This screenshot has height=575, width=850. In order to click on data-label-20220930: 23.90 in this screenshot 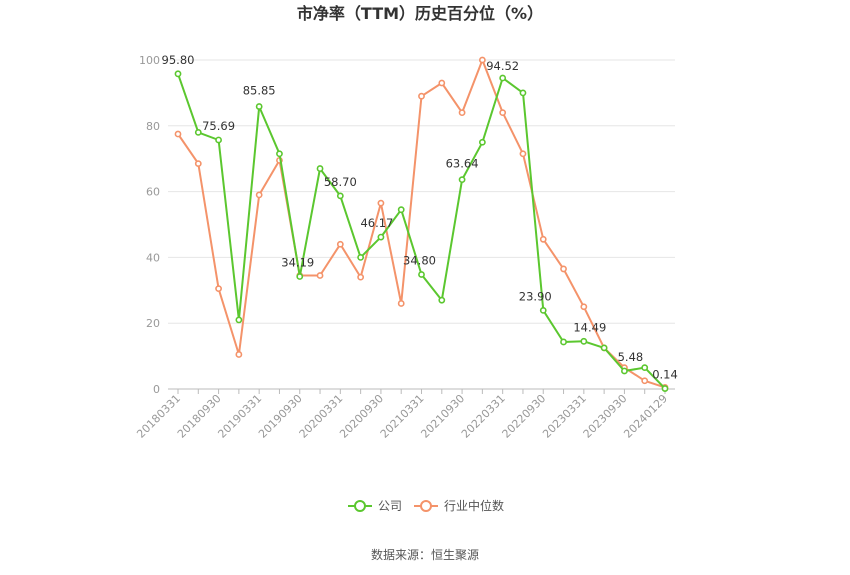, I will do `click(535, 296)`.